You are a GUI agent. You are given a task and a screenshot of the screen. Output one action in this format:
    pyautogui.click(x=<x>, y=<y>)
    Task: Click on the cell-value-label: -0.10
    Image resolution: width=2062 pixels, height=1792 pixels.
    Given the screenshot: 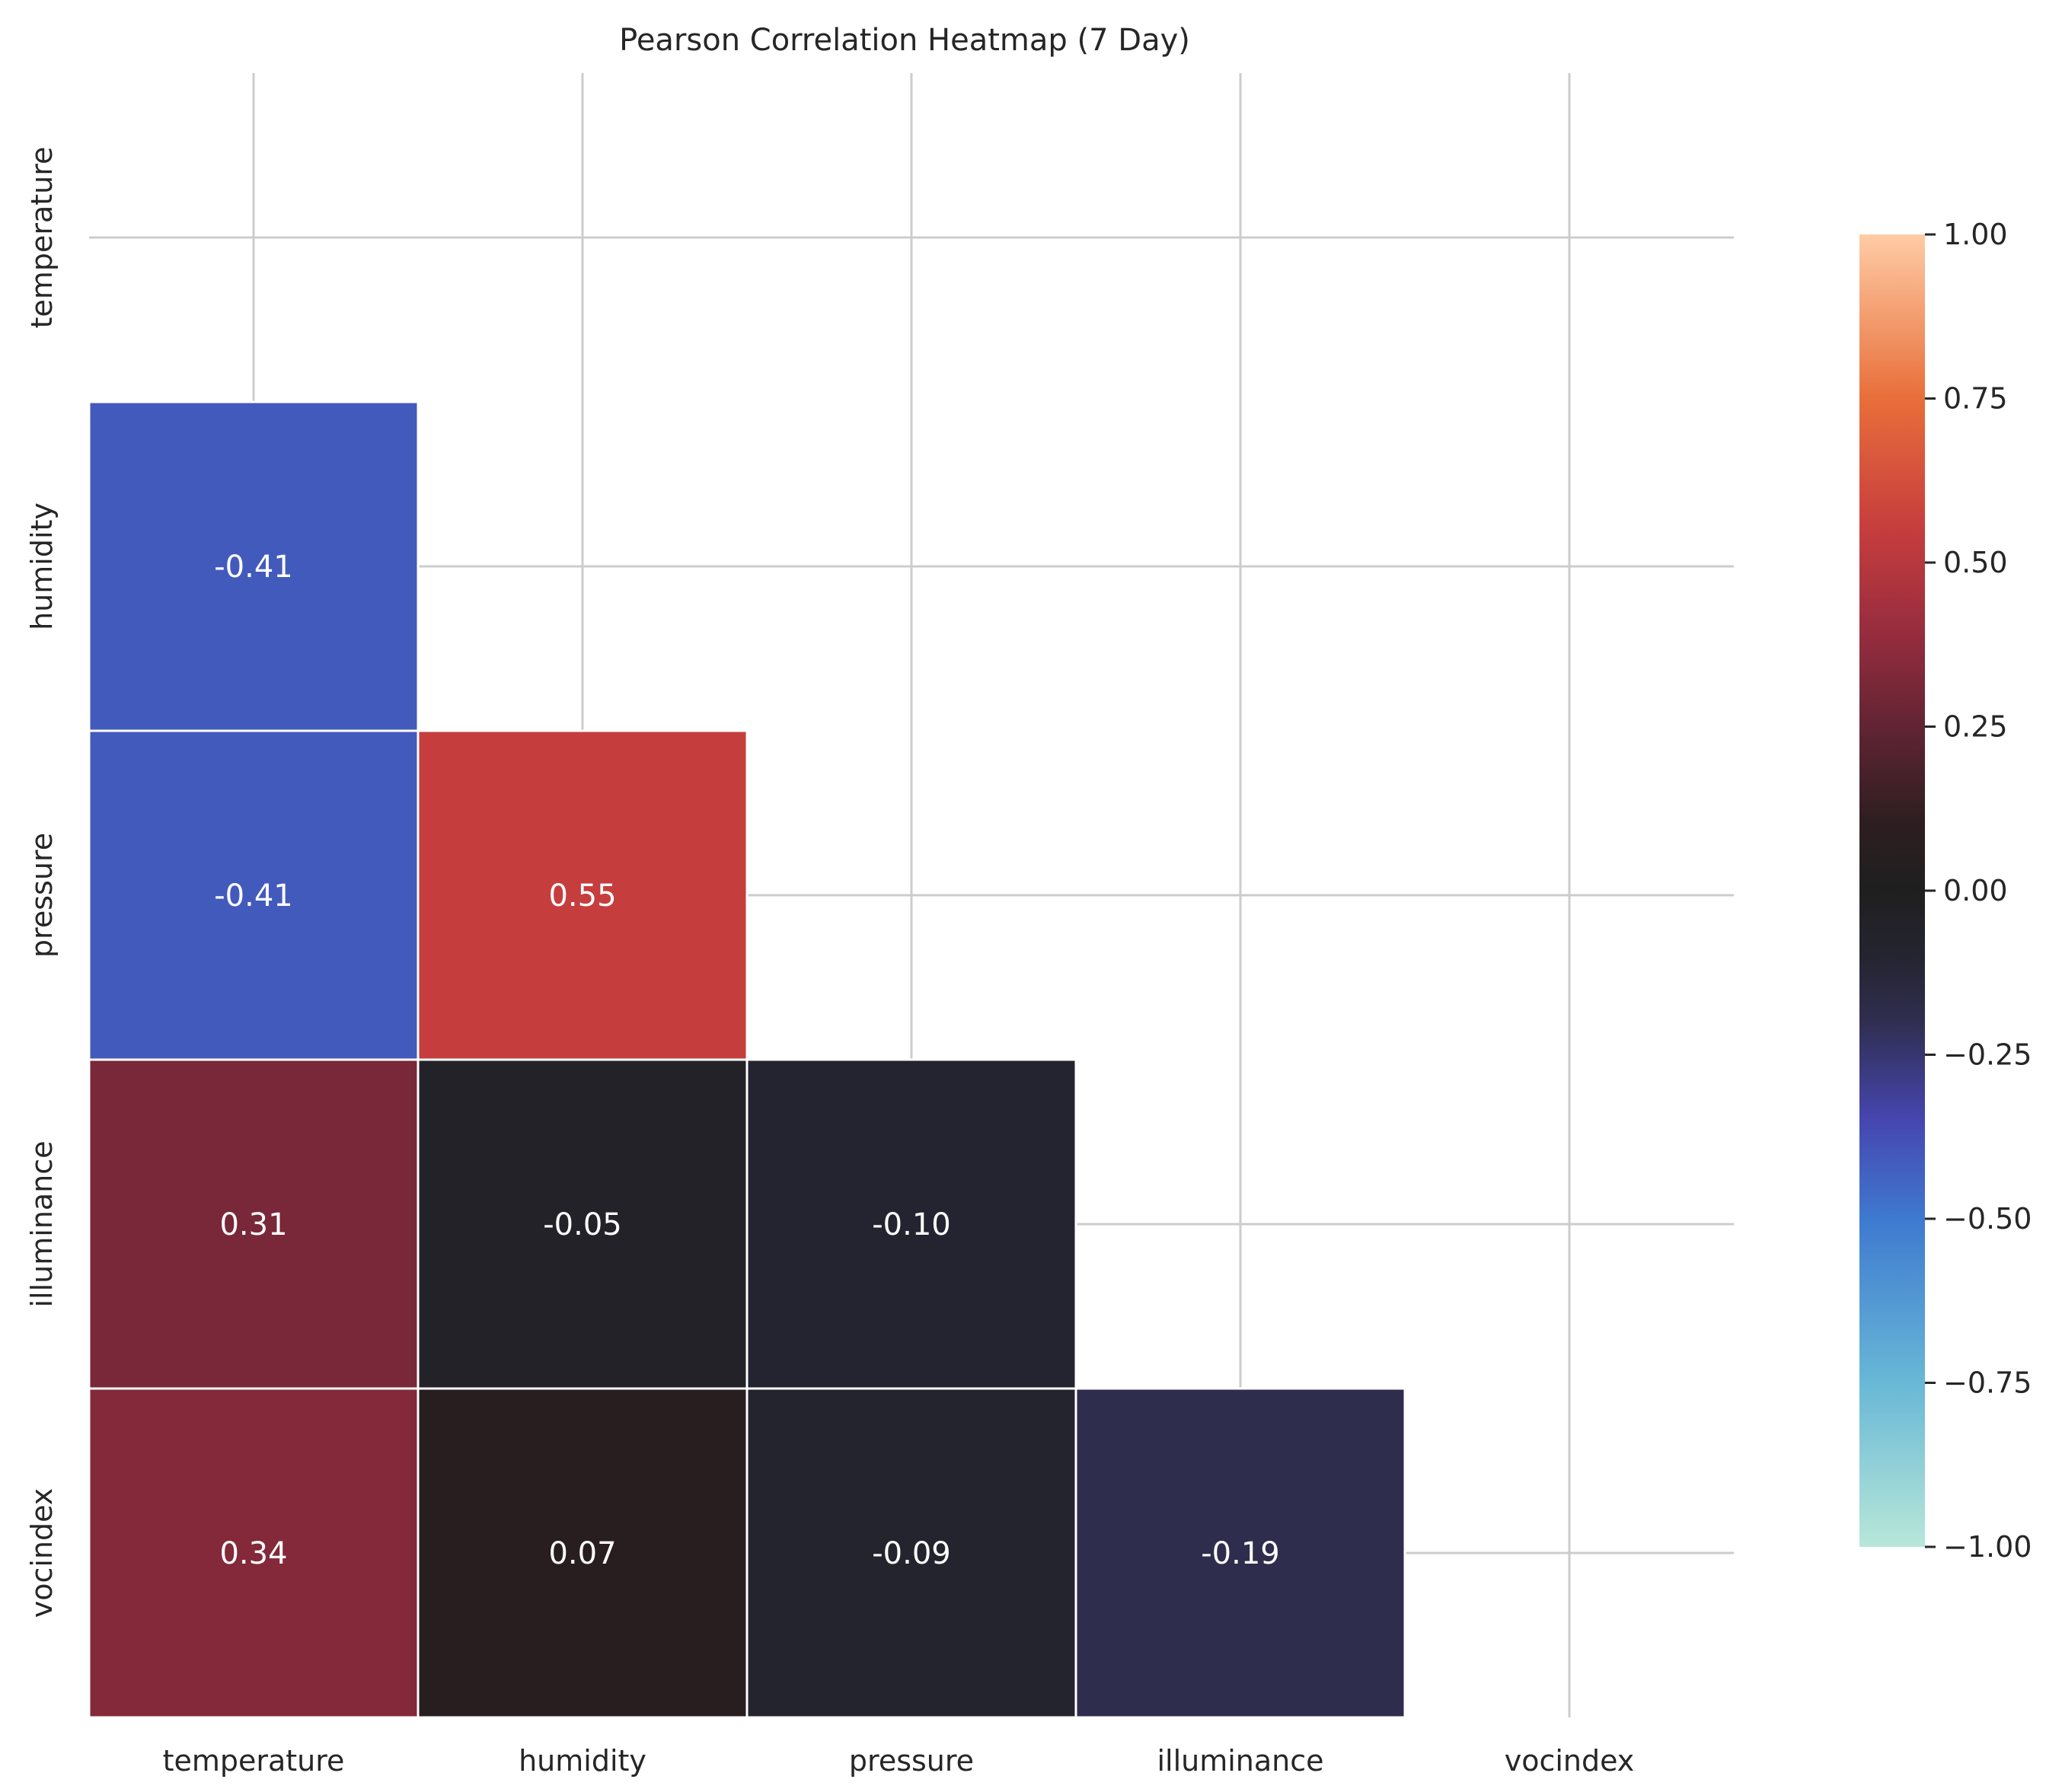 What is the action you would take?
    pyautogui.click(x=911, y=1224)
    